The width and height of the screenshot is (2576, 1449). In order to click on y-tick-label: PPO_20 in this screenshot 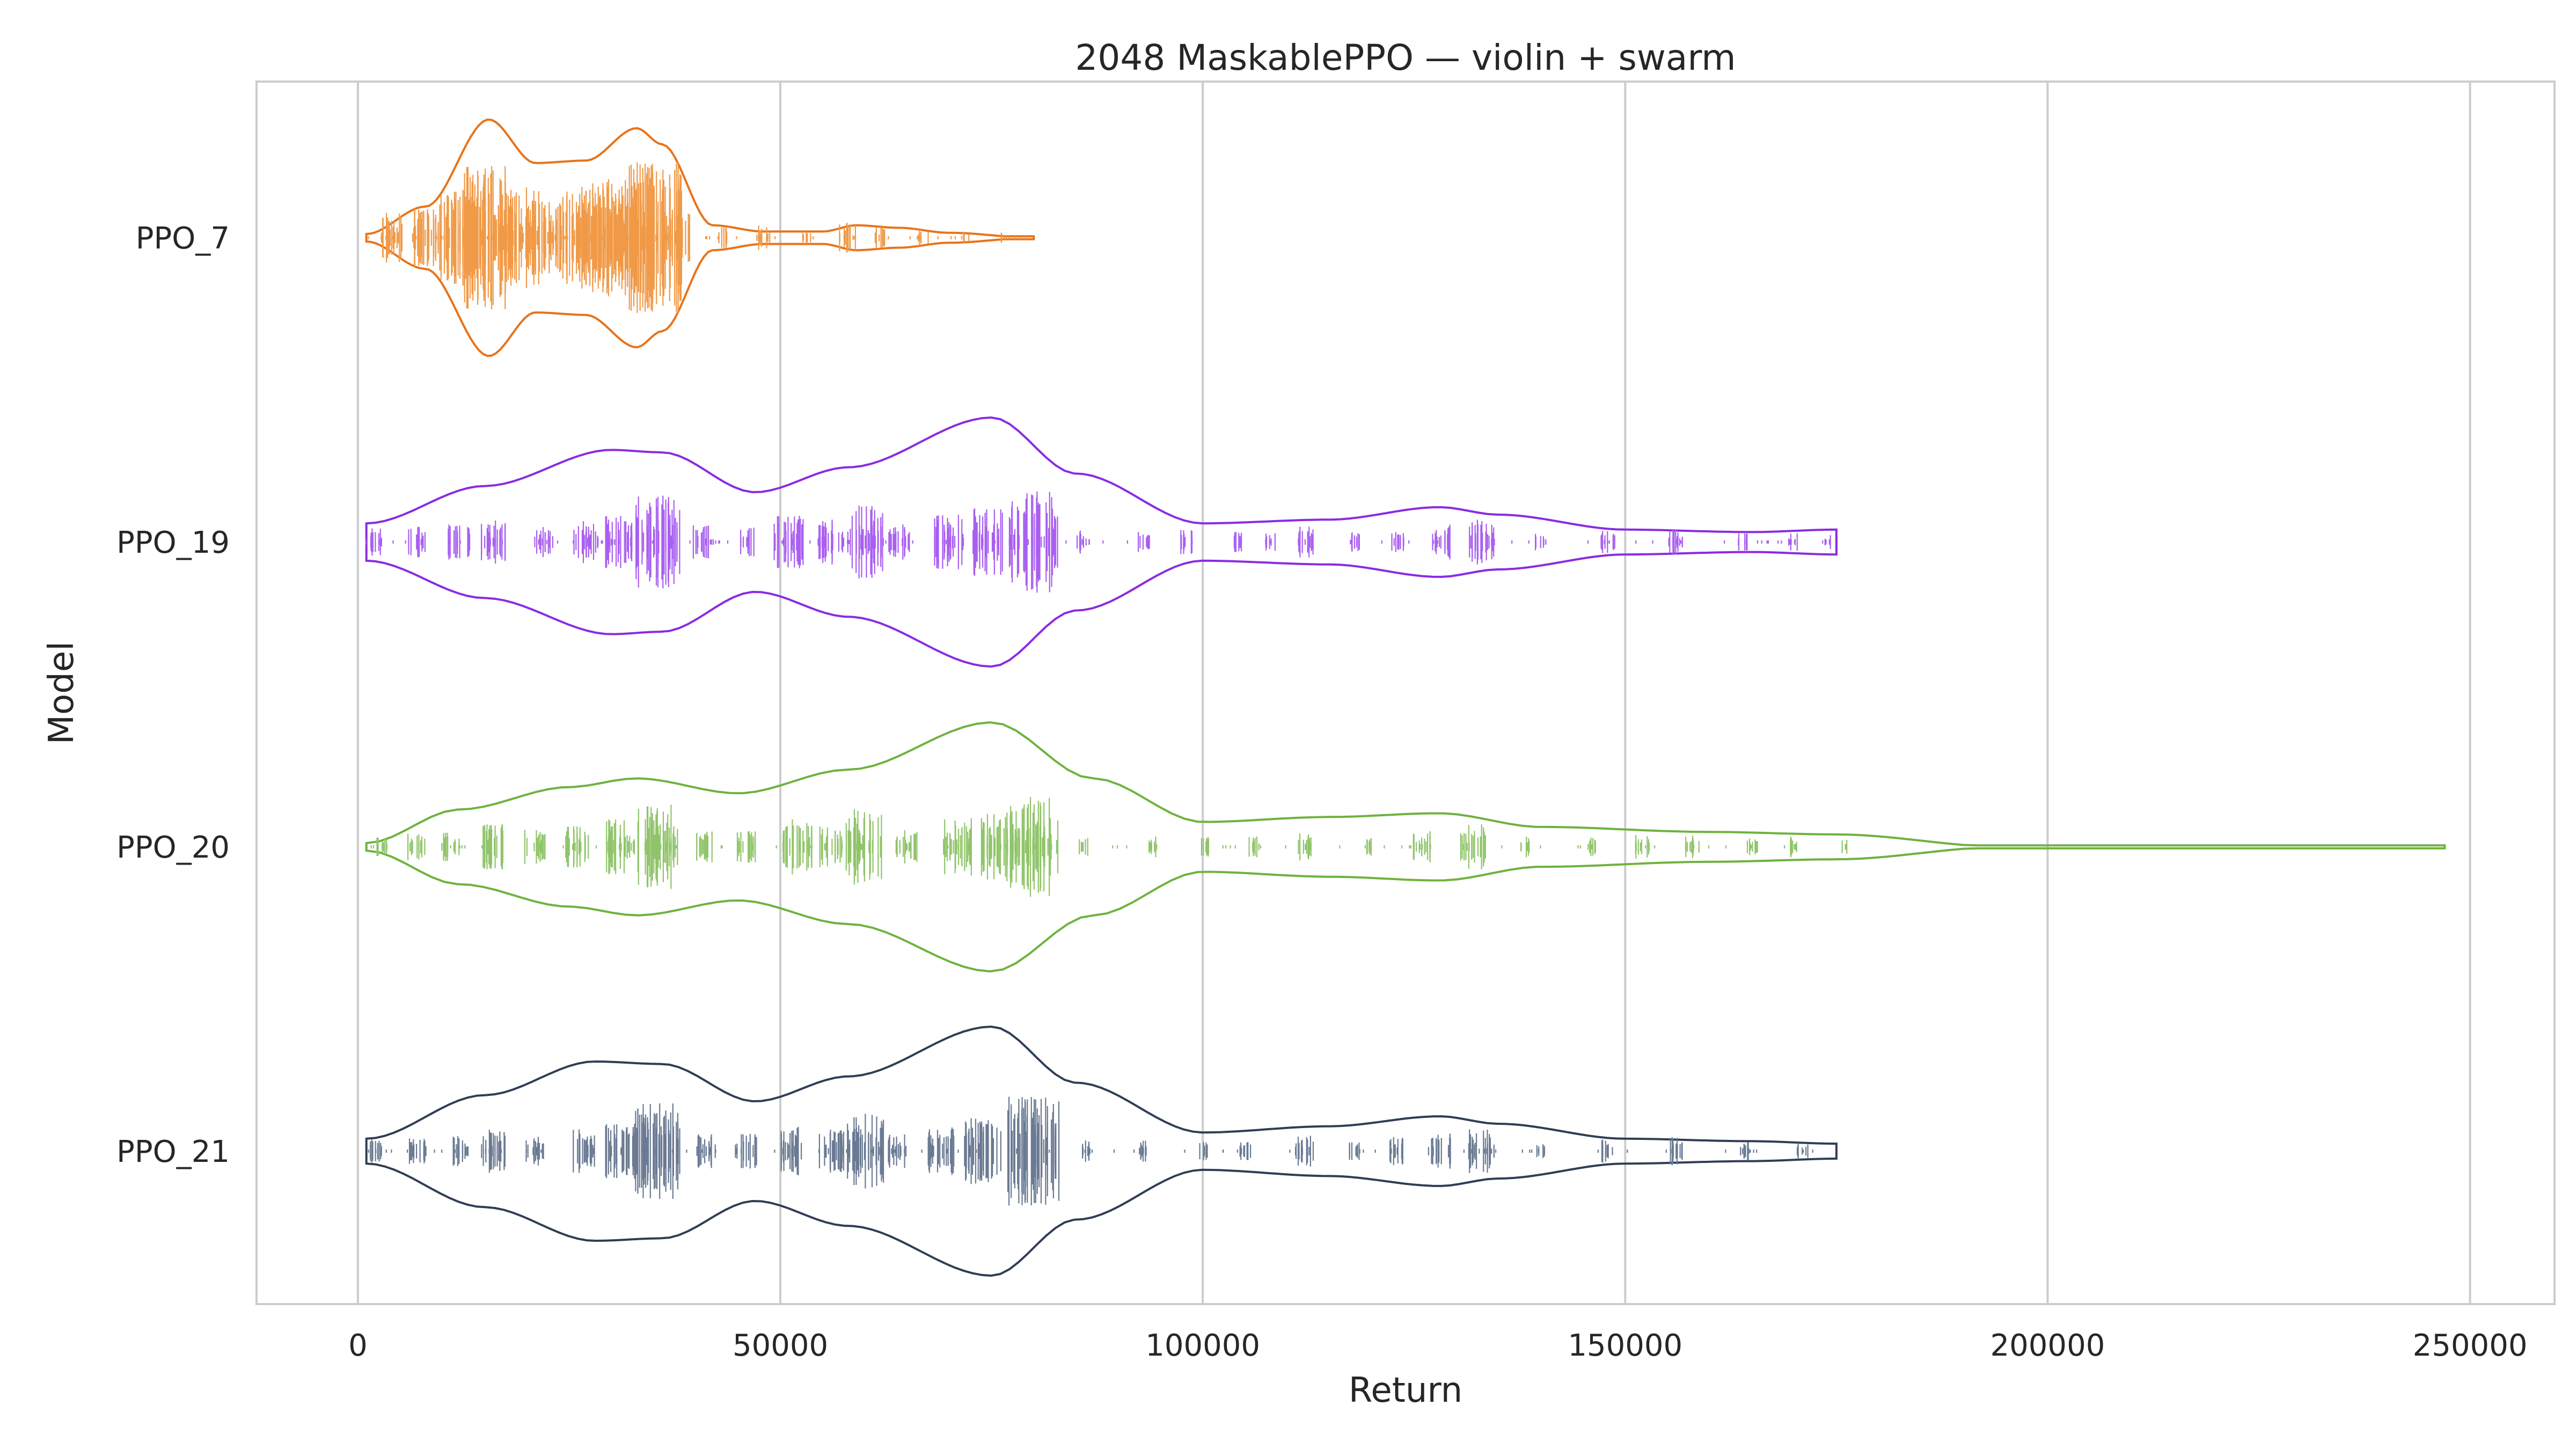, I will do `click(173, 847)`.